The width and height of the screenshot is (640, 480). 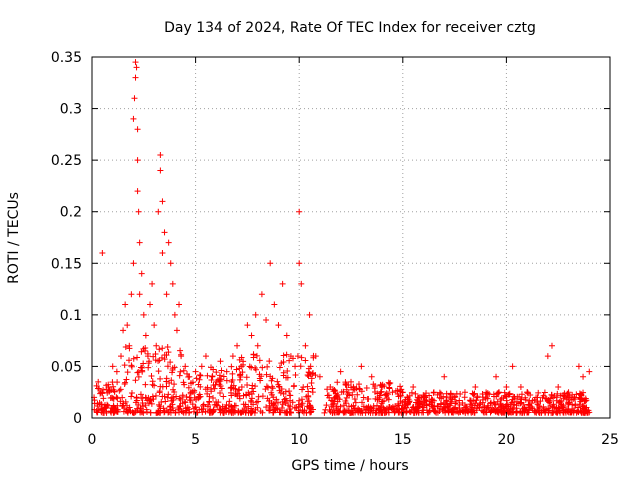 What do you see at coordinates (299, 440) in the screenshot?
I see `x-tick-label: 10` at bounding box center [299, 440].